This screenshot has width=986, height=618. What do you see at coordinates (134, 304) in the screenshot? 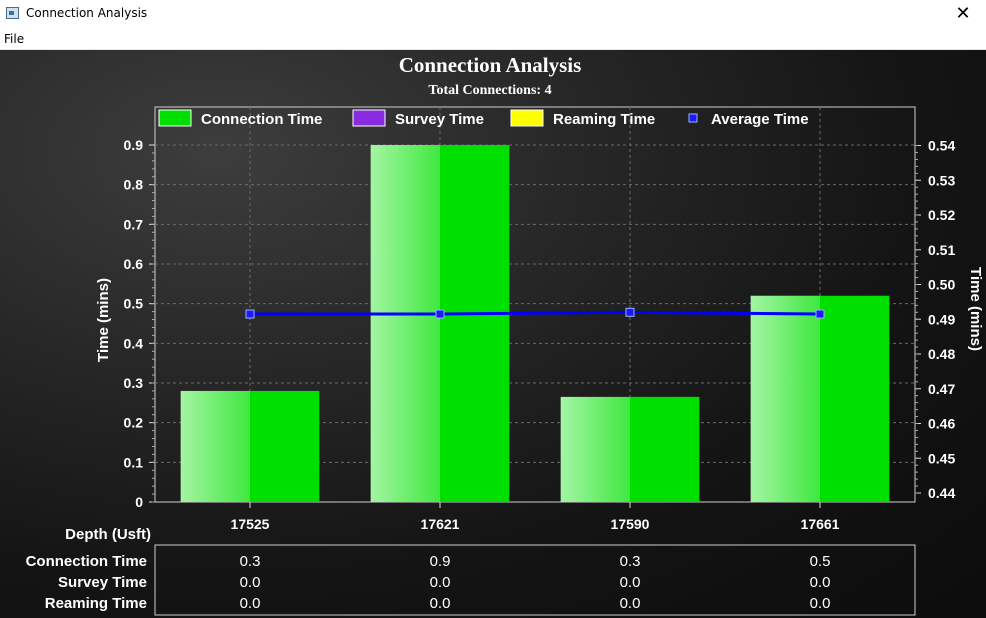
I see `y-tick-label: 0.5` at bounding box center [134, 304].